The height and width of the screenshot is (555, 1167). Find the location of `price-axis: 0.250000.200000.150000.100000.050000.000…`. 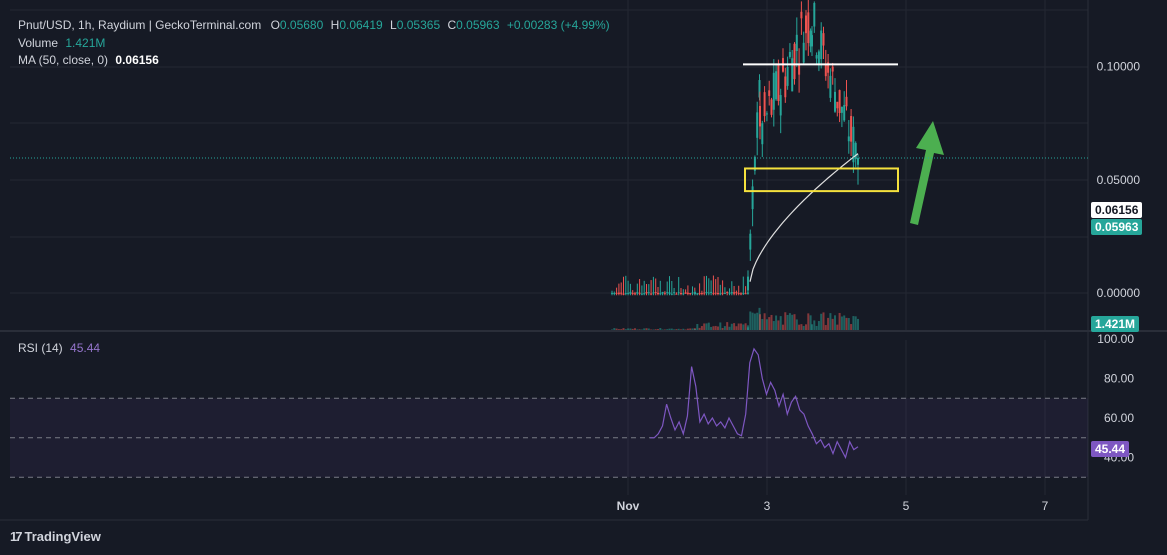

price-axis: 0.250000.200000.150000.100000.050000.000… is located at coordinates (1119, 150).